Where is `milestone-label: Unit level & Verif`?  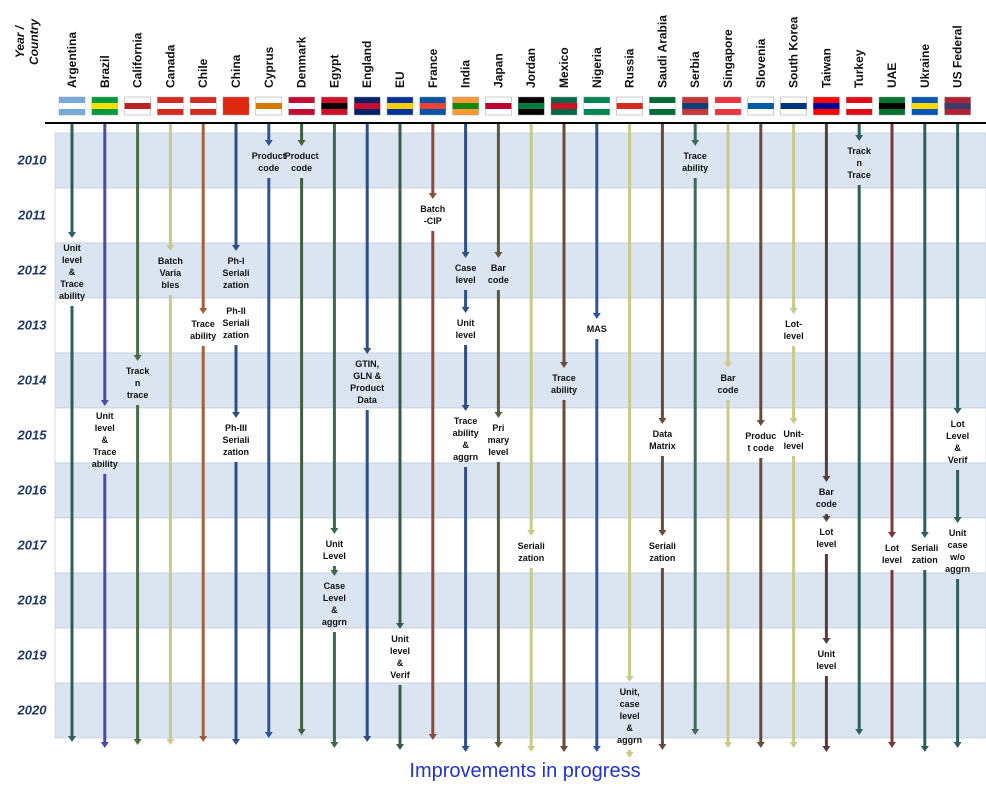
milestone-label: Unit level & Verif is located at coordinates (400, 657).